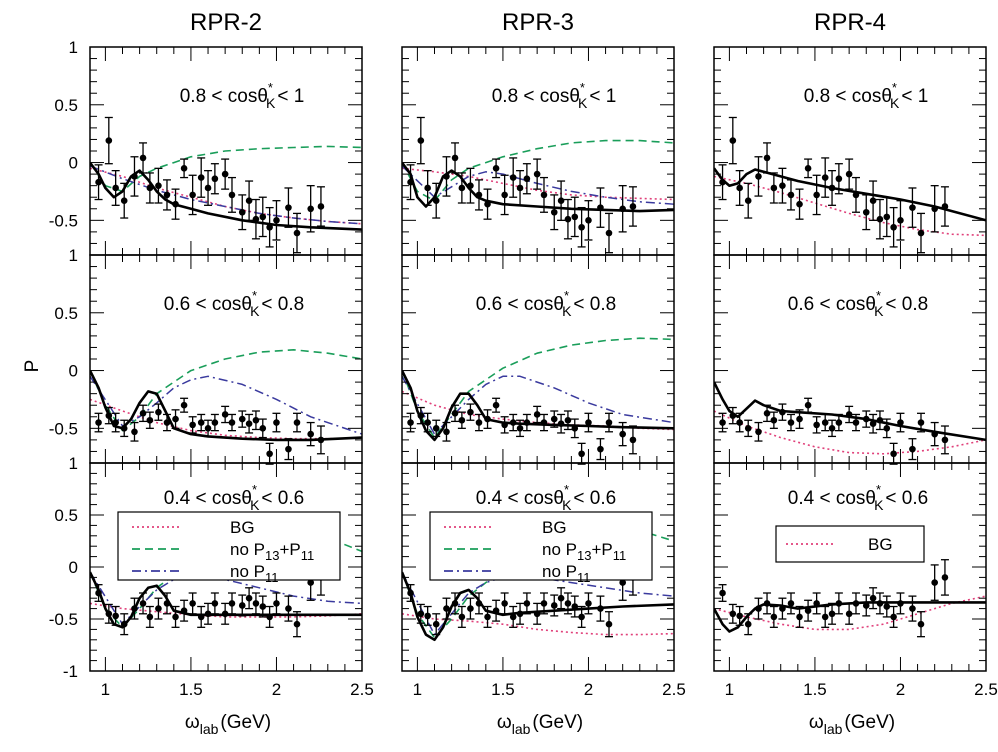  I want to click on panel-1-1: -0.5 0 0.5 1 0.8 < cosθ* K < 1, so click(206, 147).